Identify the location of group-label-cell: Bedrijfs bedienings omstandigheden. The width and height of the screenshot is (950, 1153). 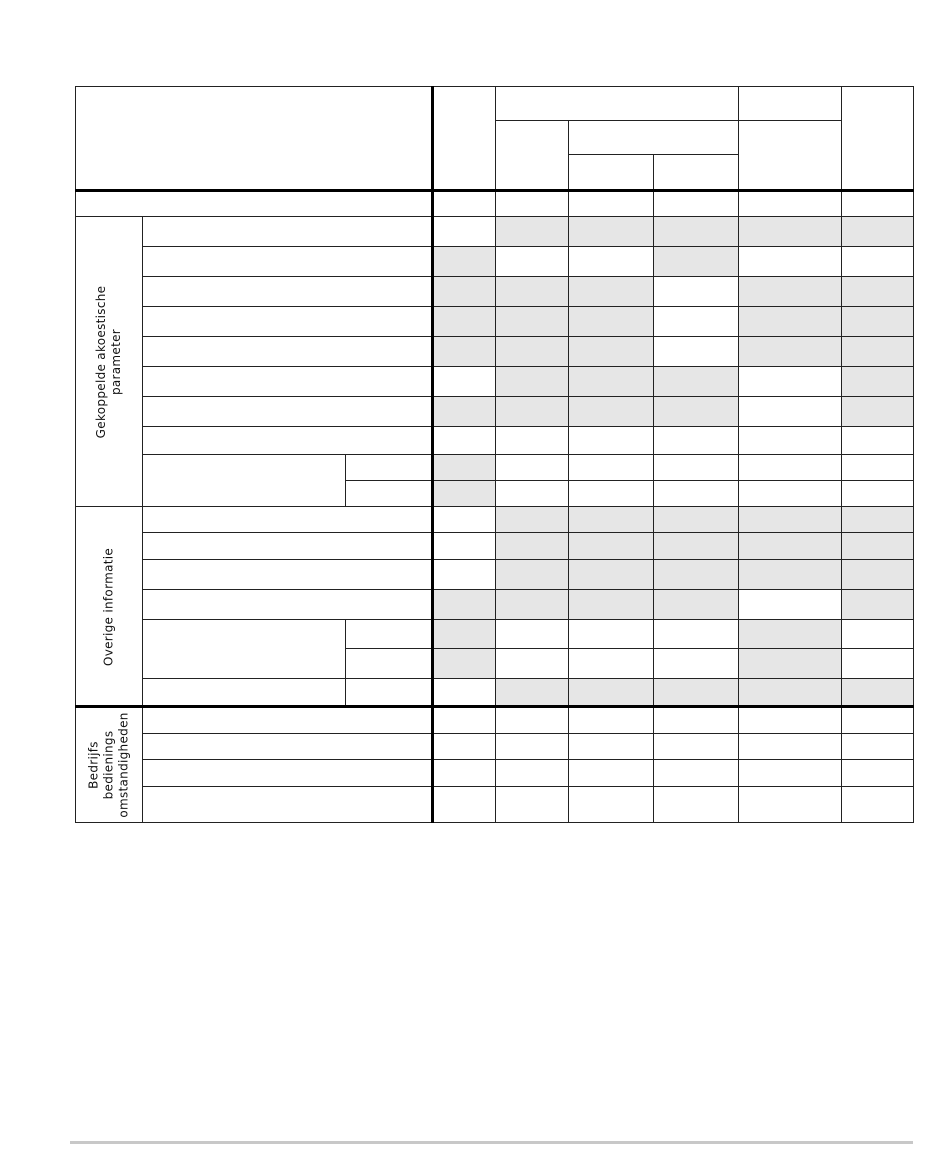
(109, 764).